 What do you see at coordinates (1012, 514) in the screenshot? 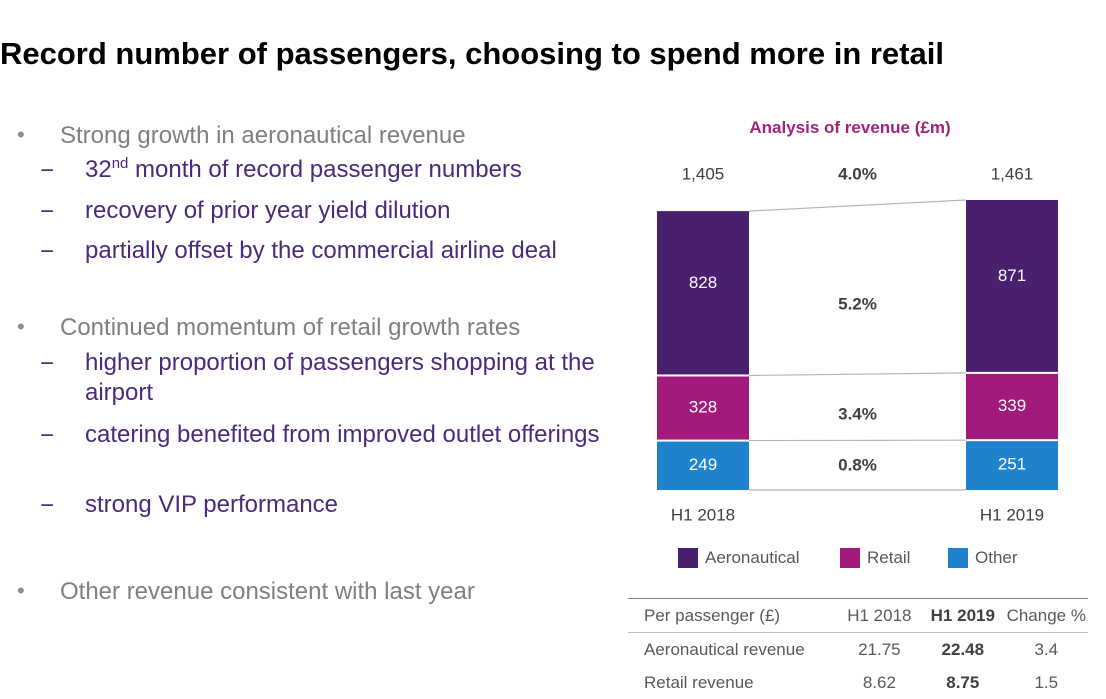
I see `category-label: H1 2019` at bounding box center [1012, 514].